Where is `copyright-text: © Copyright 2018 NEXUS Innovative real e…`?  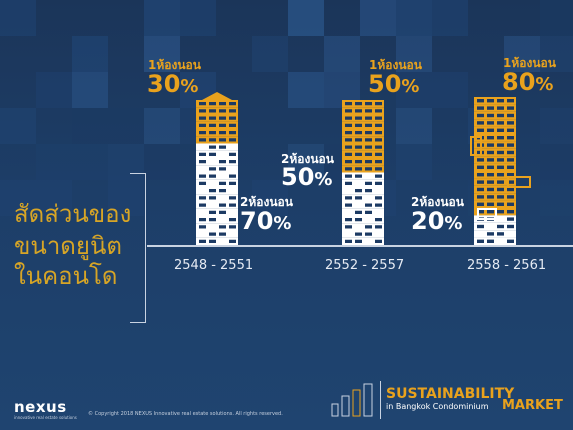 copyright-text: © Copyright 2018 NEXUS Innovative real e… is located at coordinates (185, 414).